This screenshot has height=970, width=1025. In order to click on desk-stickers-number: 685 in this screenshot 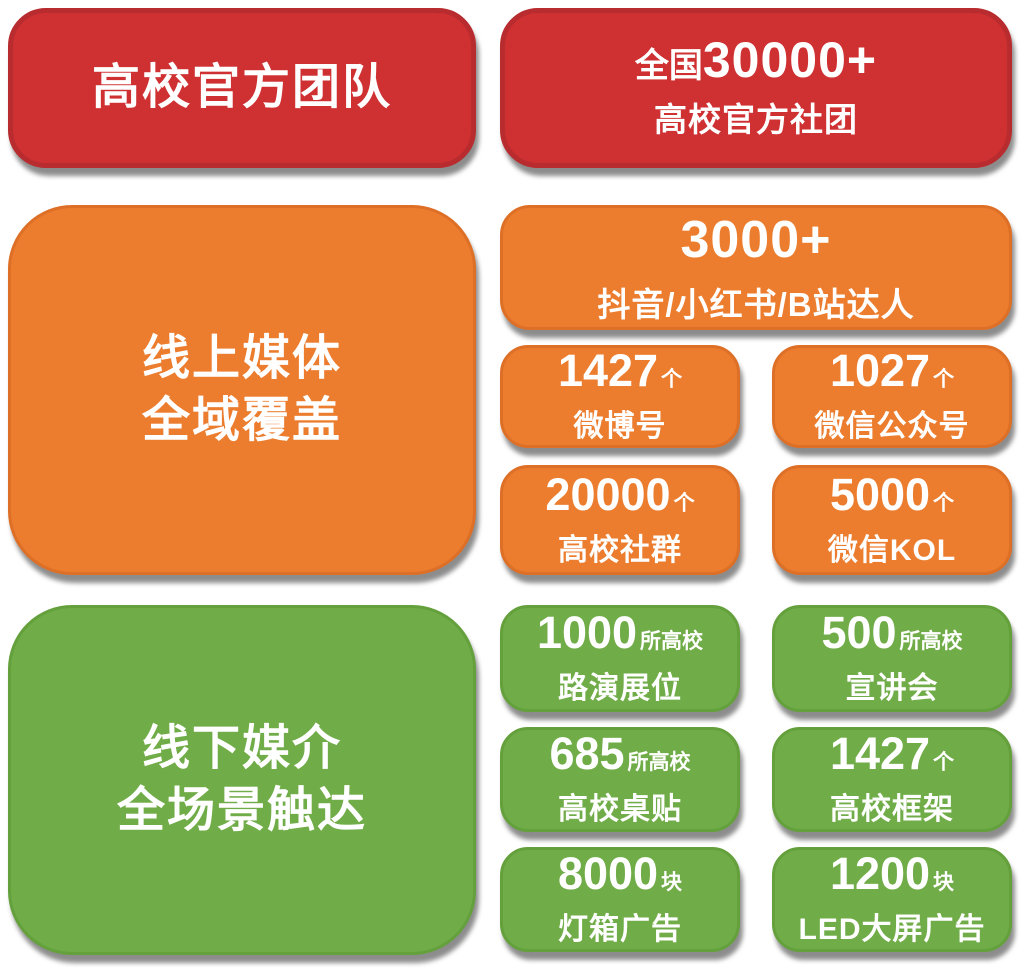, I will do `click(587, 753)`.